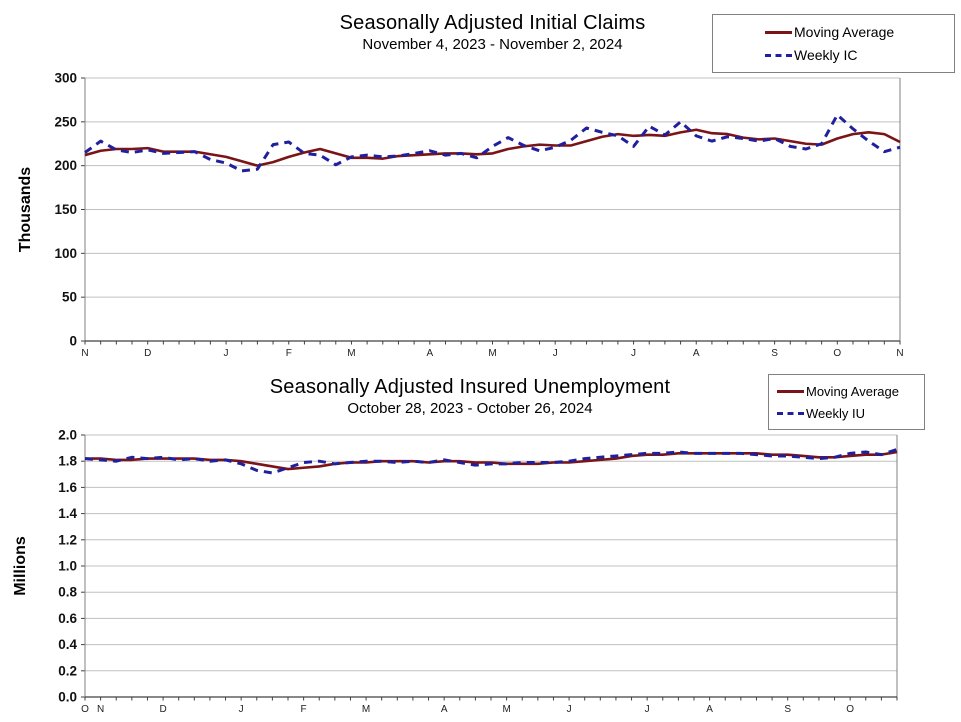  What do you see at coordinates (492, 44) in the screenshot?
I see `initial-claims-subtitle: November 4, 2023 - November 2, 2024` at bounding box center [492, 44].